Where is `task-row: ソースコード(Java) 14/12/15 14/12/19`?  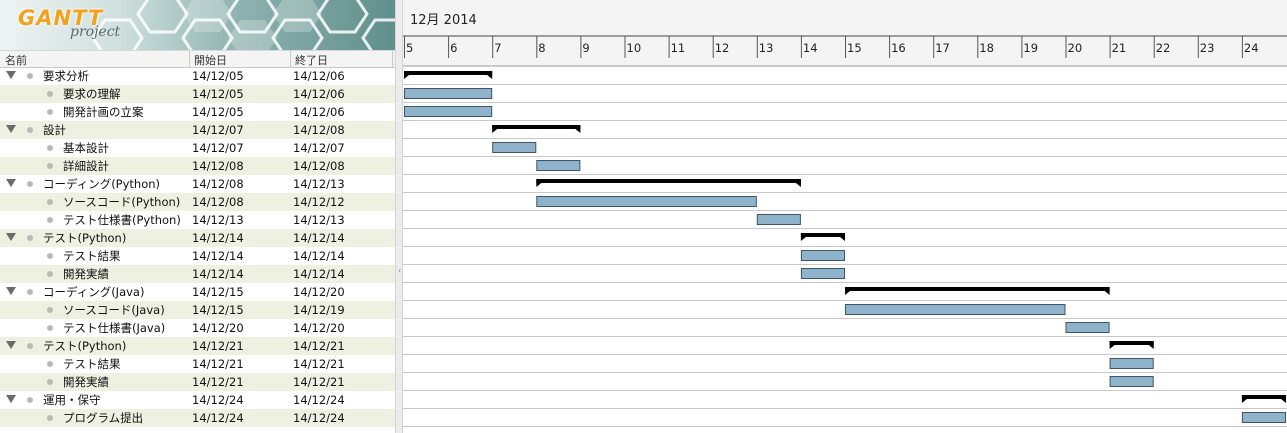 task-row: ソースコード(Java) 14/12/15 14/12/19 is located at coordinates (197, 310).